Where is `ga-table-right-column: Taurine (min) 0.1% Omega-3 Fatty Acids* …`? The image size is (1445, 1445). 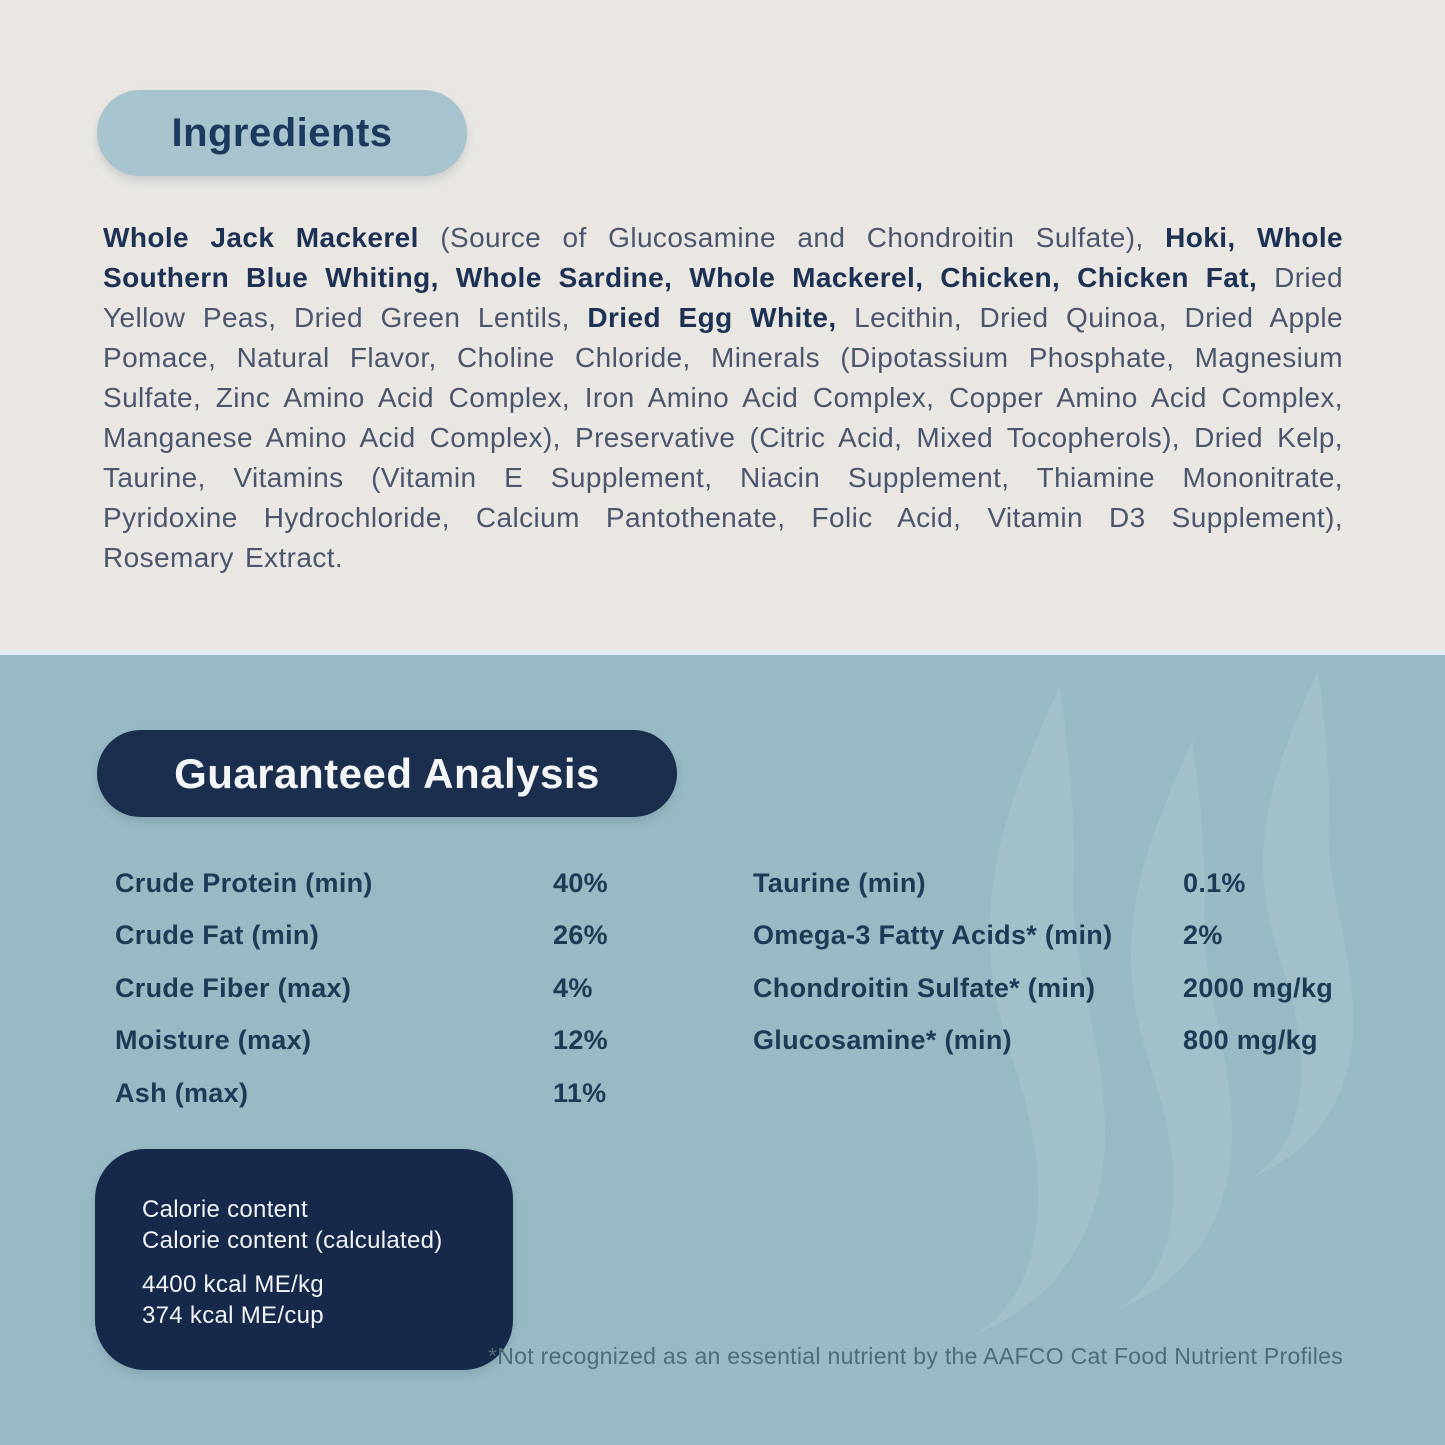
ga-table-right-column: Taurine (min) 0.1% Omega-3 Fatty Acids* … is located at coordinates (1073, 962).